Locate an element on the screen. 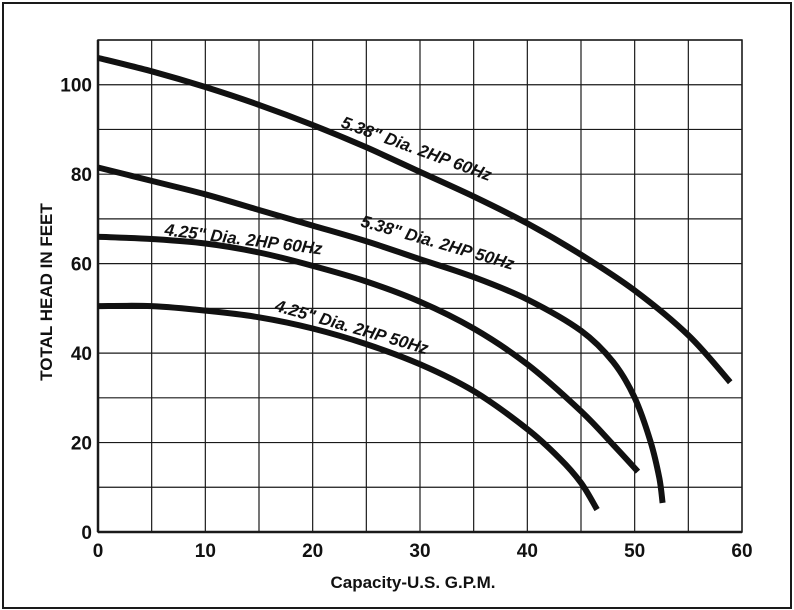 This screenshot has width=794, height=610. y-tick-label: 20 is located at coordinates (81, 444).